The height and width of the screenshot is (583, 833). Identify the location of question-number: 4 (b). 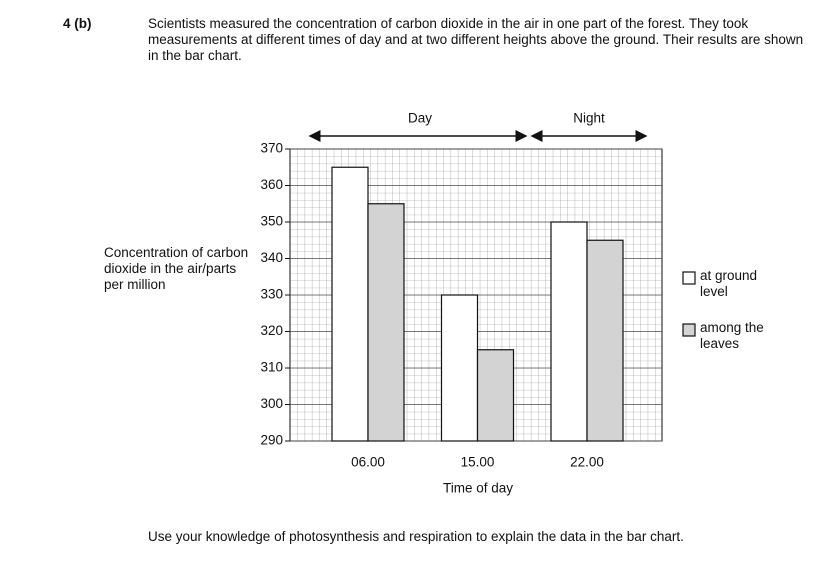
(77, 23).